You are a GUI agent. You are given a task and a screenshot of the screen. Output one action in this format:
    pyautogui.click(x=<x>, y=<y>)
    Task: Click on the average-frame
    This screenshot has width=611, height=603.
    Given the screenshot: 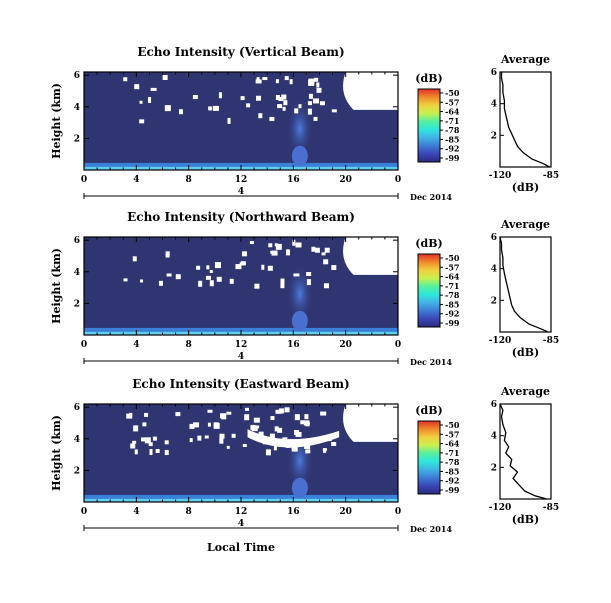 What is the action you would take?
    pyautogui.click(x=525, y=284)
    